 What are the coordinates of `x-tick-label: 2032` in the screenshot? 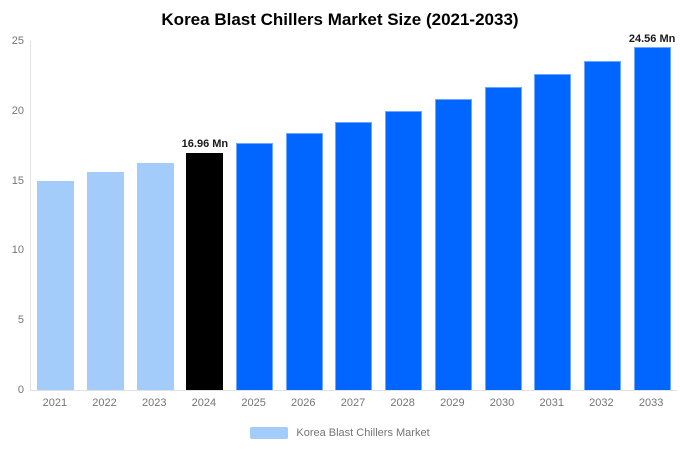 It's located at (601, 403).